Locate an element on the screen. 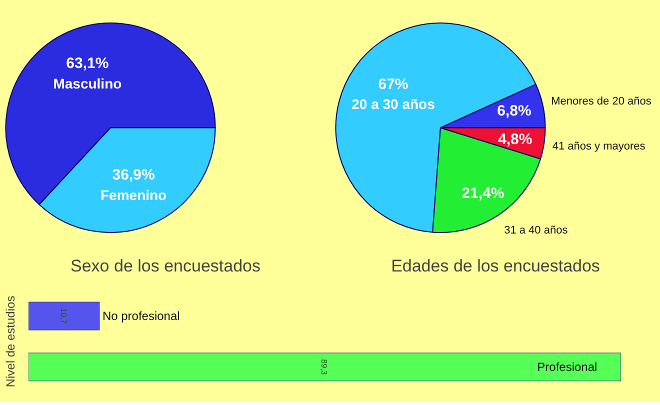 This screenshot has width=660, height=405. slice-label: Masculino is located at coordinates (87, 83).